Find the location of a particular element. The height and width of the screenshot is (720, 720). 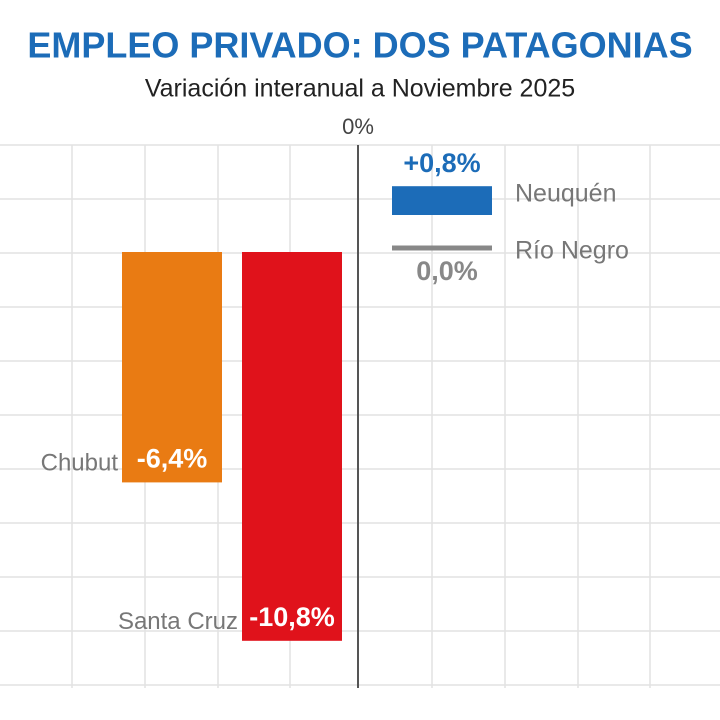

category-label: Río Negro is located at coordinates (572, 251).